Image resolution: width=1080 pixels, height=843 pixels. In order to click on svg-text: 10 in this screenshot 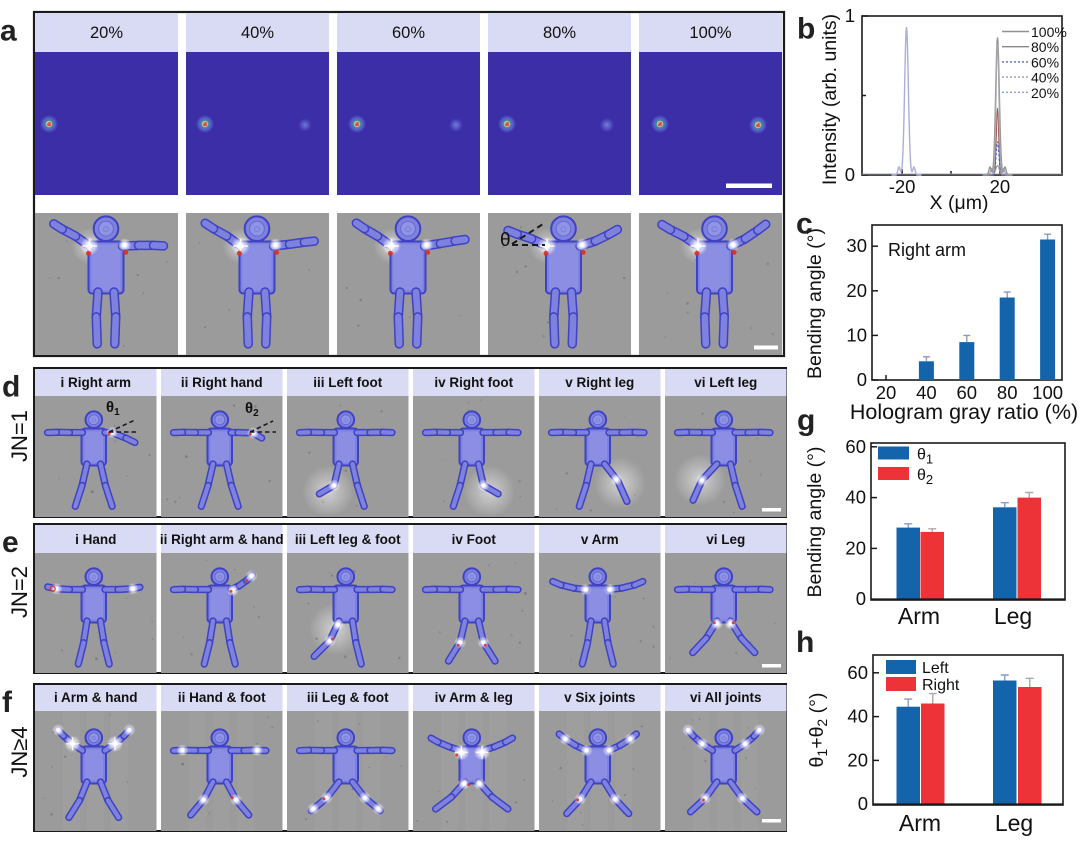, I will do `click(856, 334)`.